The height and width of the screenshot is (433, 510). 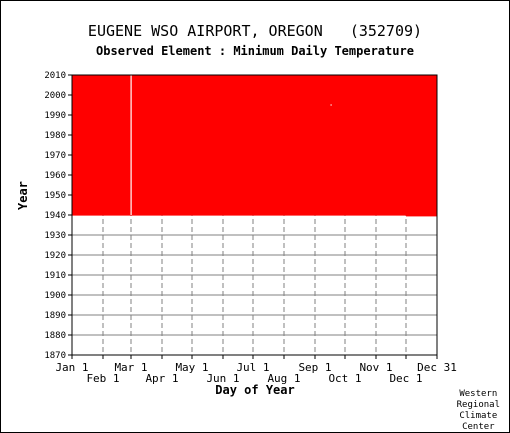 What do you see at coordinates (55, 356) in the screenshot?
I see `y-tick-label: 1870` at bounding box center [55, 356].